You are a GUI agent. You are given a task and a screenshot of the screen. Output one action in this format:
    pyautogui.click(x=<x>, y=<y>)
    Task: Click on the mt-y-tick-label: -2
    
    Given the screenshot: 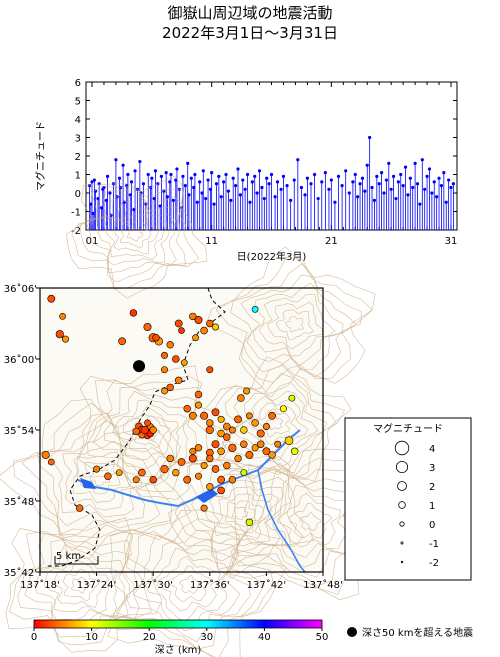 What is the action you would take?
    pyautogui.click(x=76, y=231)
    